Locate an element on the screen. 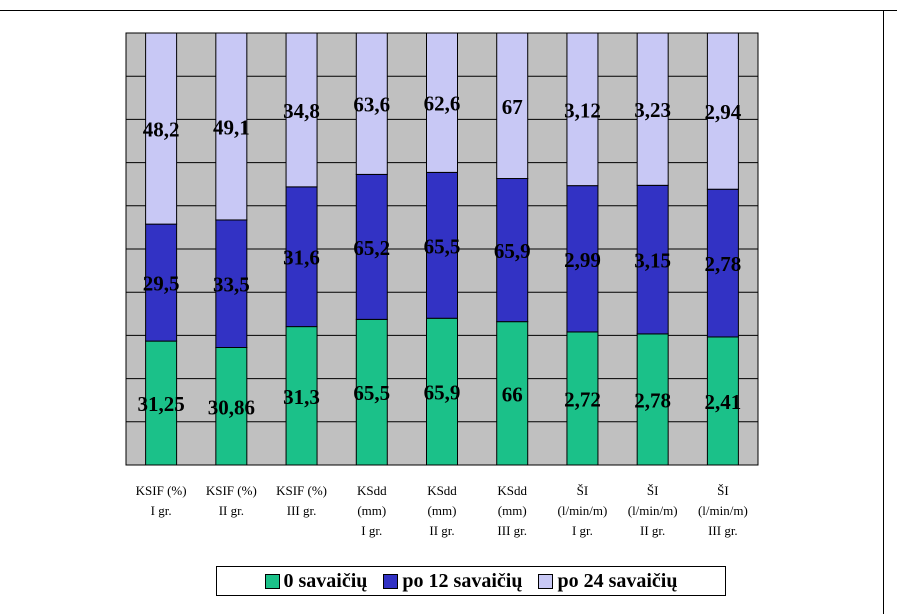  data-label-2-0: 48,2 is located at coordinates (161, 130).